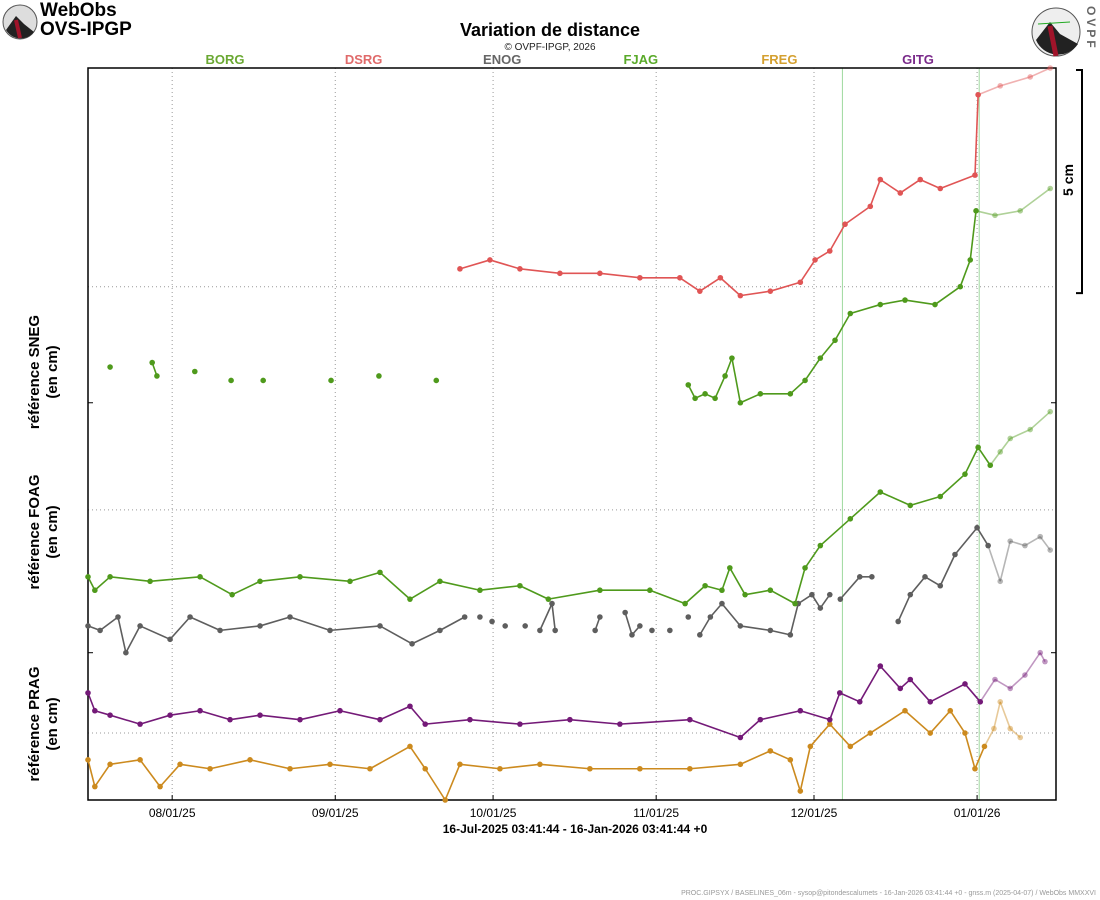  What do you see at coordinates (977, 813) in the screenshot?
I see `x-tick-label: 01/01/26` at bounding box center [977, 813].